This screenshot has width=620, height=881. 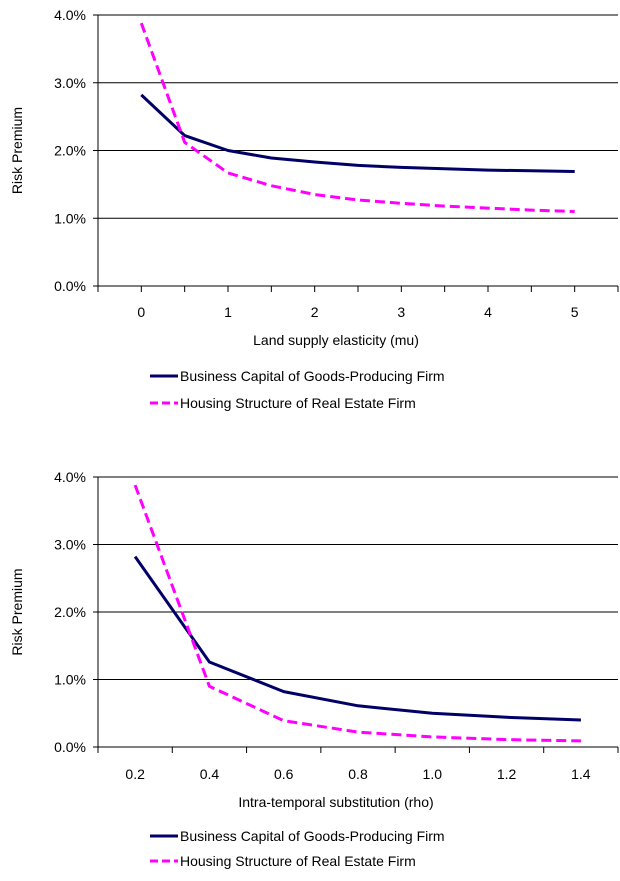 I want to click on x-tick-label: 1.4, so click(x=581, y=774).